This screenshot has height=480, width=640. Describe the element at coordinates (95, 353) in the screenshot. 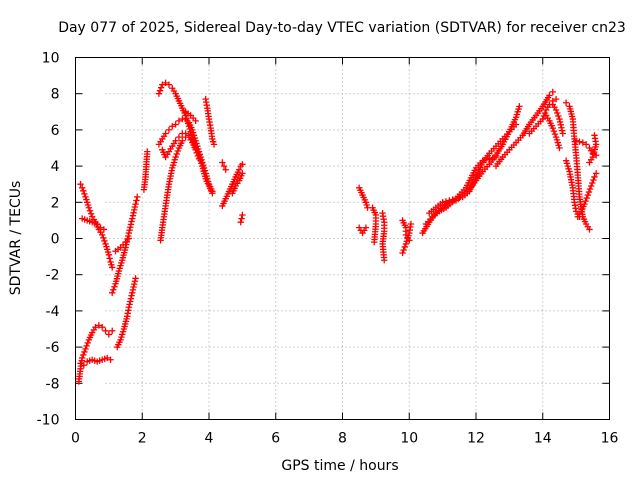

I see `series-a2` at that location.